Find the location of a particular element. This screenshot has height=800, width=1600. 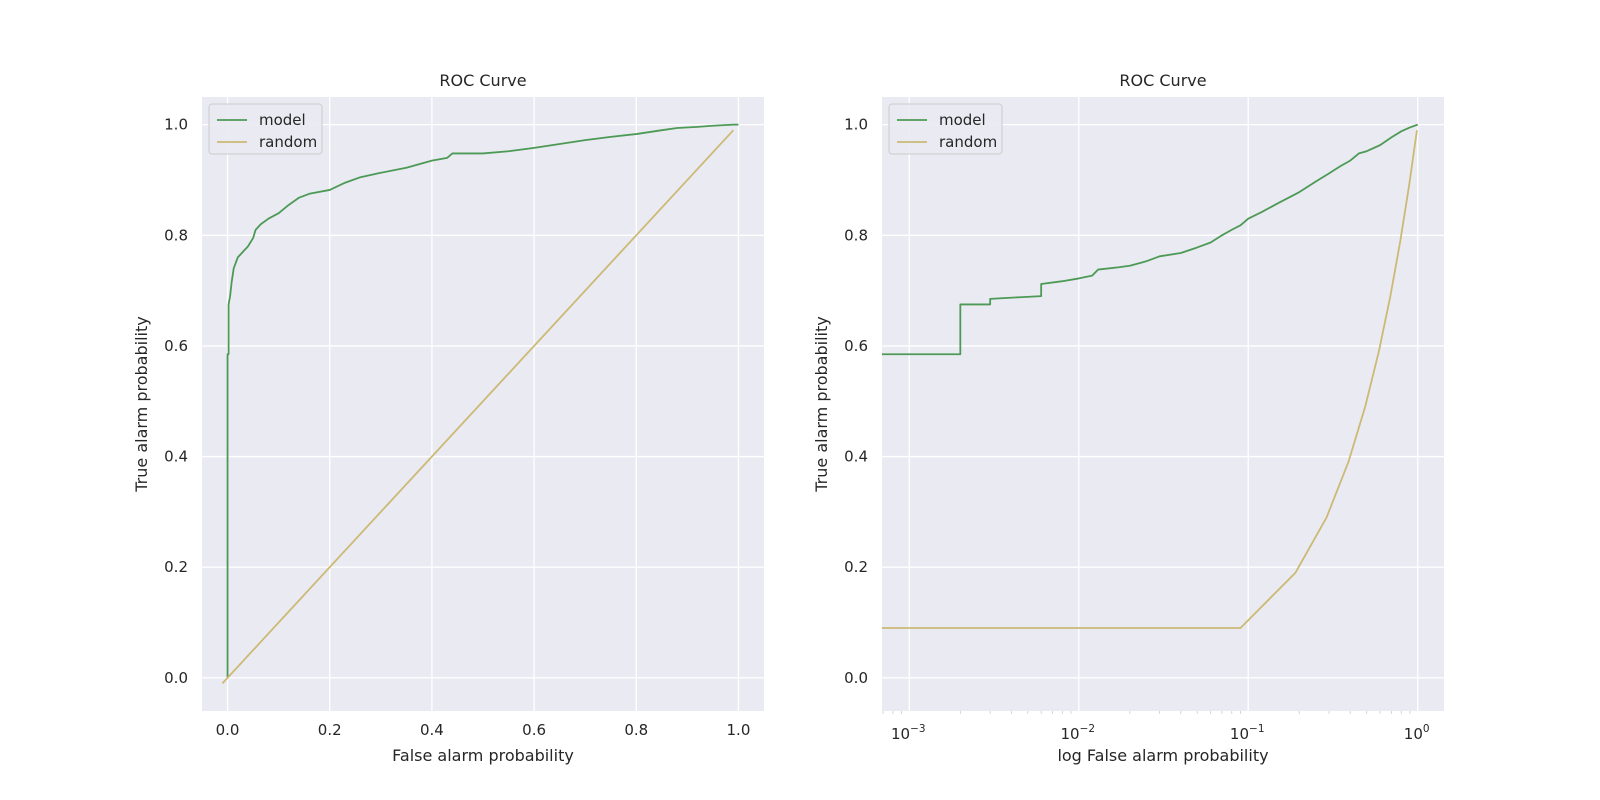

x-tick-label: 10⁻³ is located at coordinates (908, 733).